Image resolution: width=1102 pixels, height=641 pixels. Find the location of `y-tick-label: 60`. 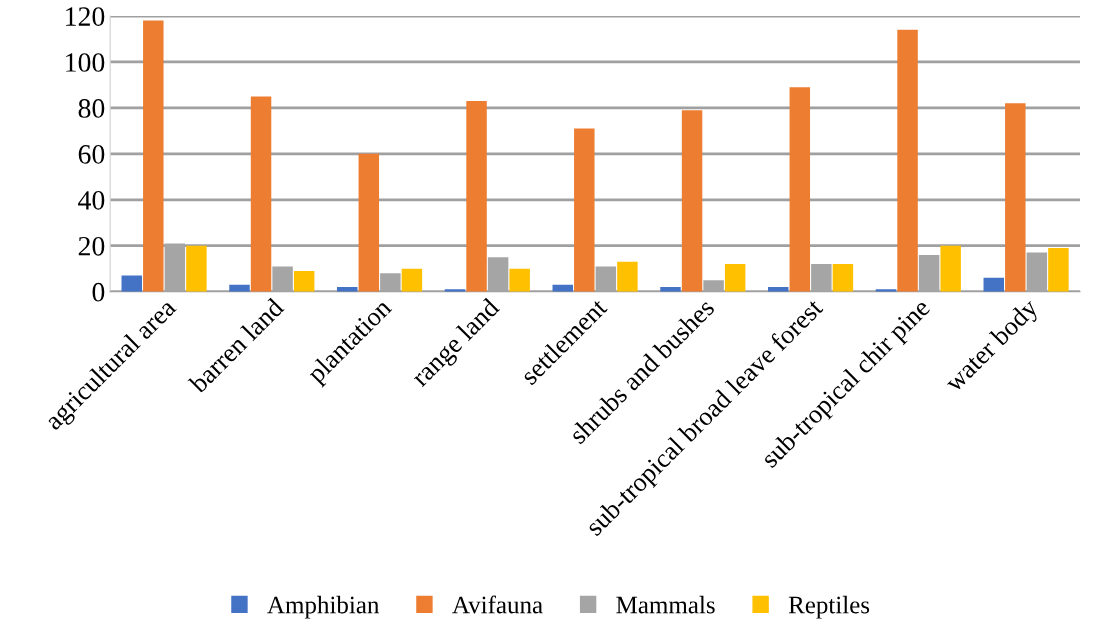

y-tick-label: 60 is located at coordinates (91, 154).